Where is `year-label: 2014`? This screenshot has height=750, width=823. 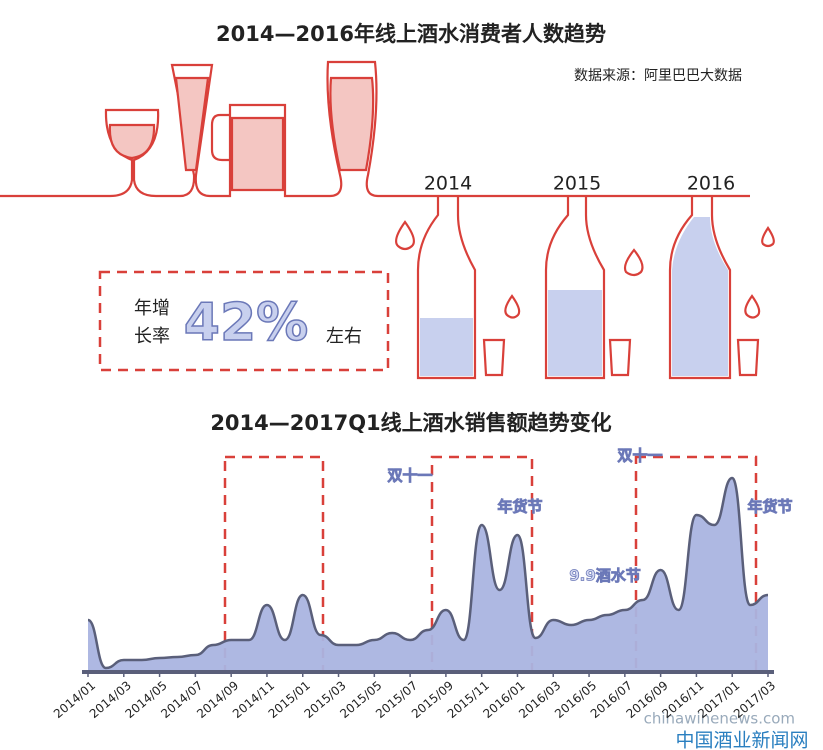
year-label: 2014 is located at coordinates (448, 184).